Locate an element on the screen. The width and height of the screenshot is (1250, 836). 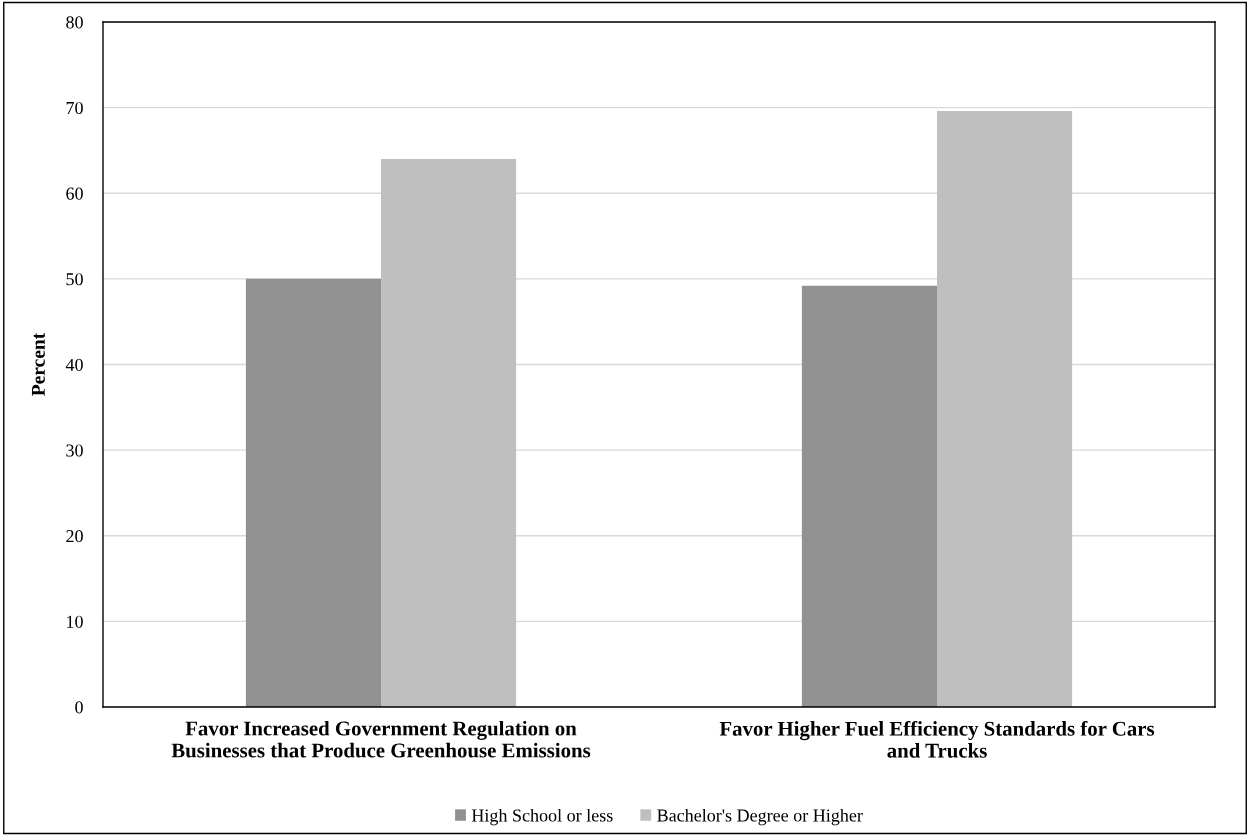
y-tick-label: 80 is located at coordinates (74, 22).